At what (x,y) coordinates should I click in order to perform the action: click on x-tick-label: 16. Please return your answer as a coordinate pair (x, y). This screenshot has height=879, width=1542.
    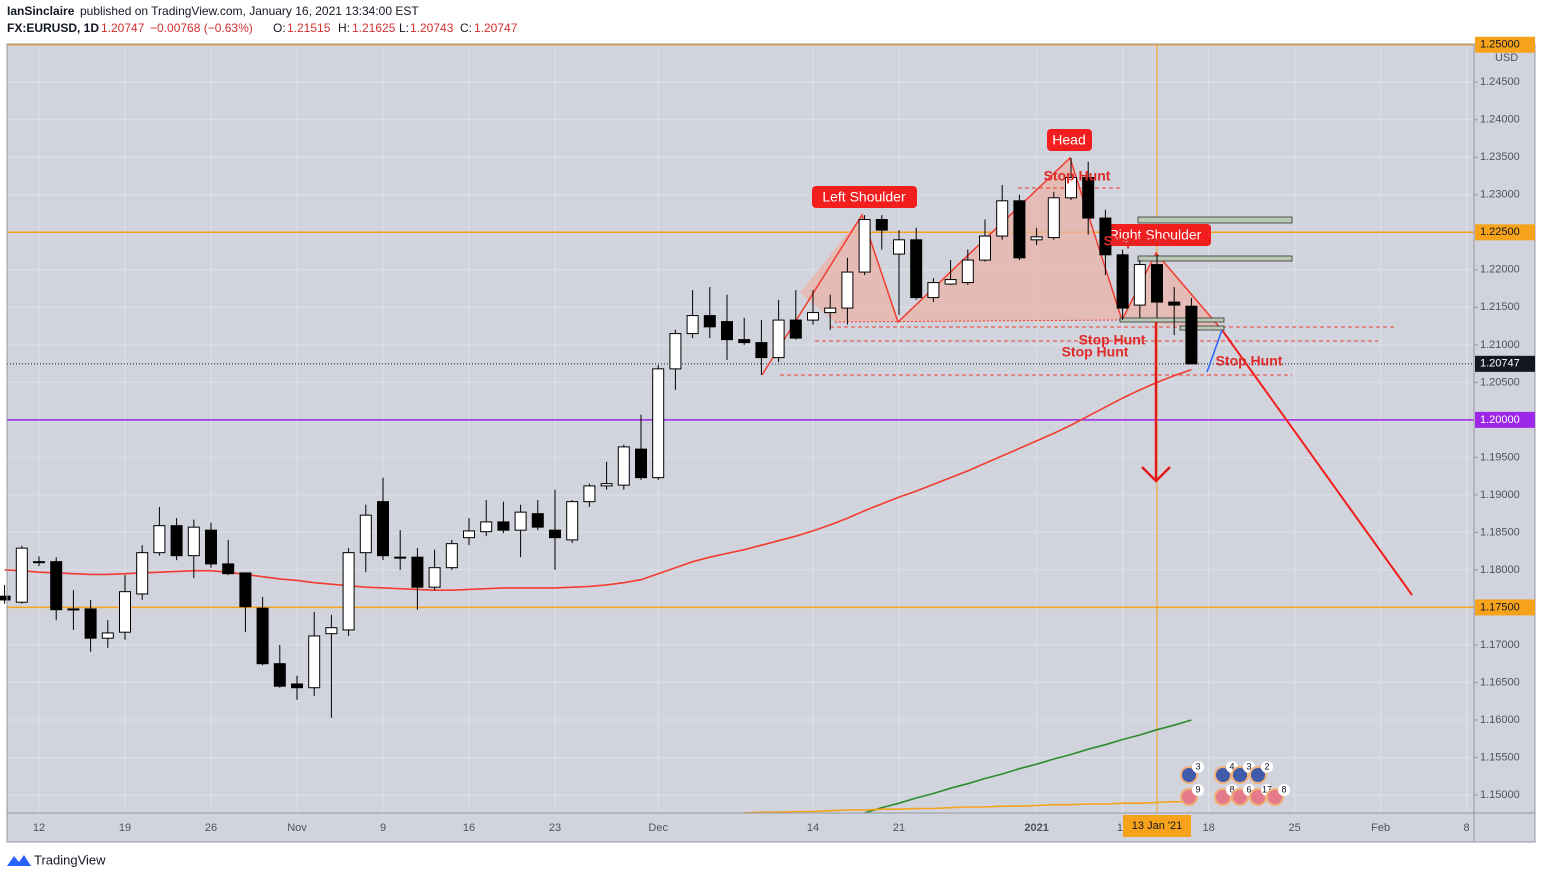
    Looking at the image, I should click on (469, 828).